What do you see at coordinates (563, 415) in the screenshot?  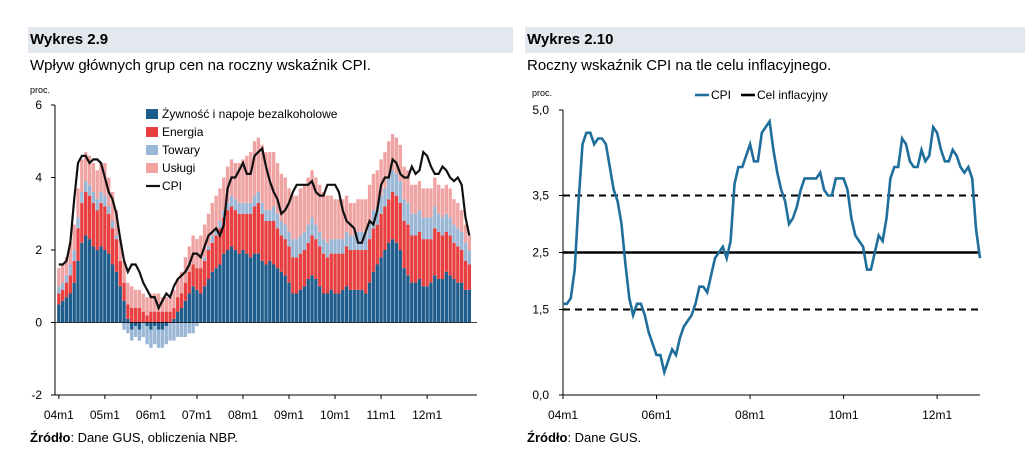 I see `right-x-tick-label: 04m1` at bounding box center [563, 415].